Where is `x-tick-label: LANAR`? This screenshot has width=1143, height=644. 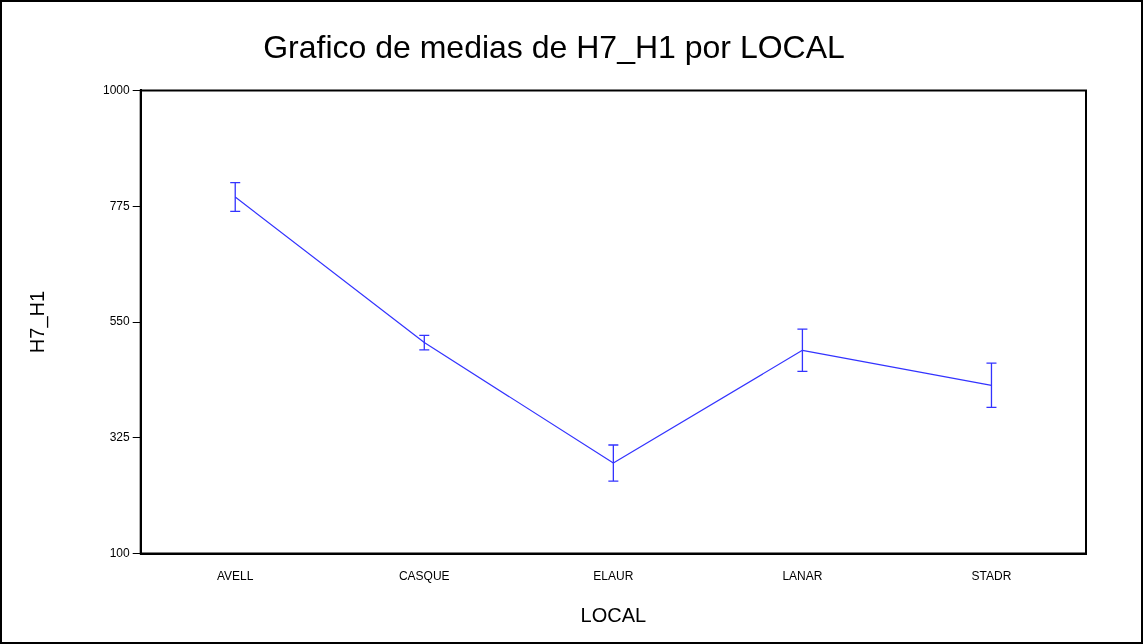
x-tick-label: LANAR is located at coordinates (802, 576).